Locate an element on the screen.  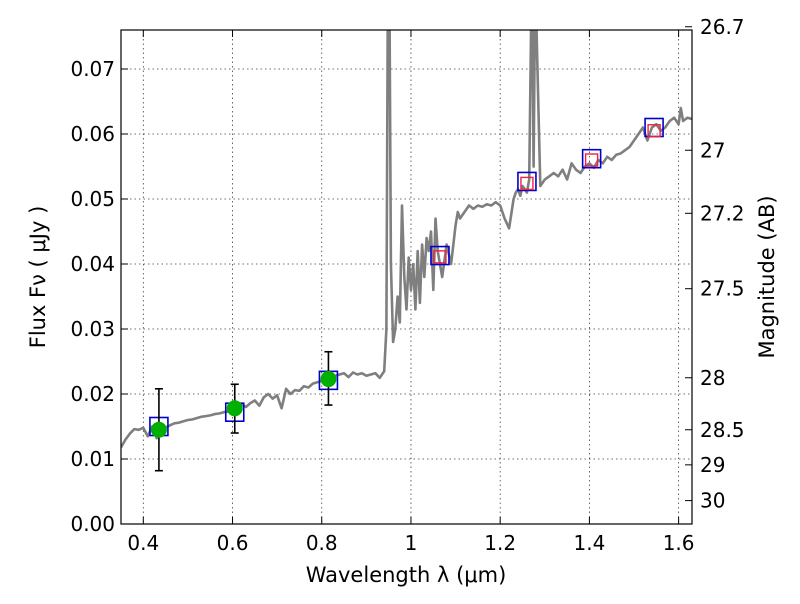
y-tick-label: 0.03 is located at coordinates (92, 329).